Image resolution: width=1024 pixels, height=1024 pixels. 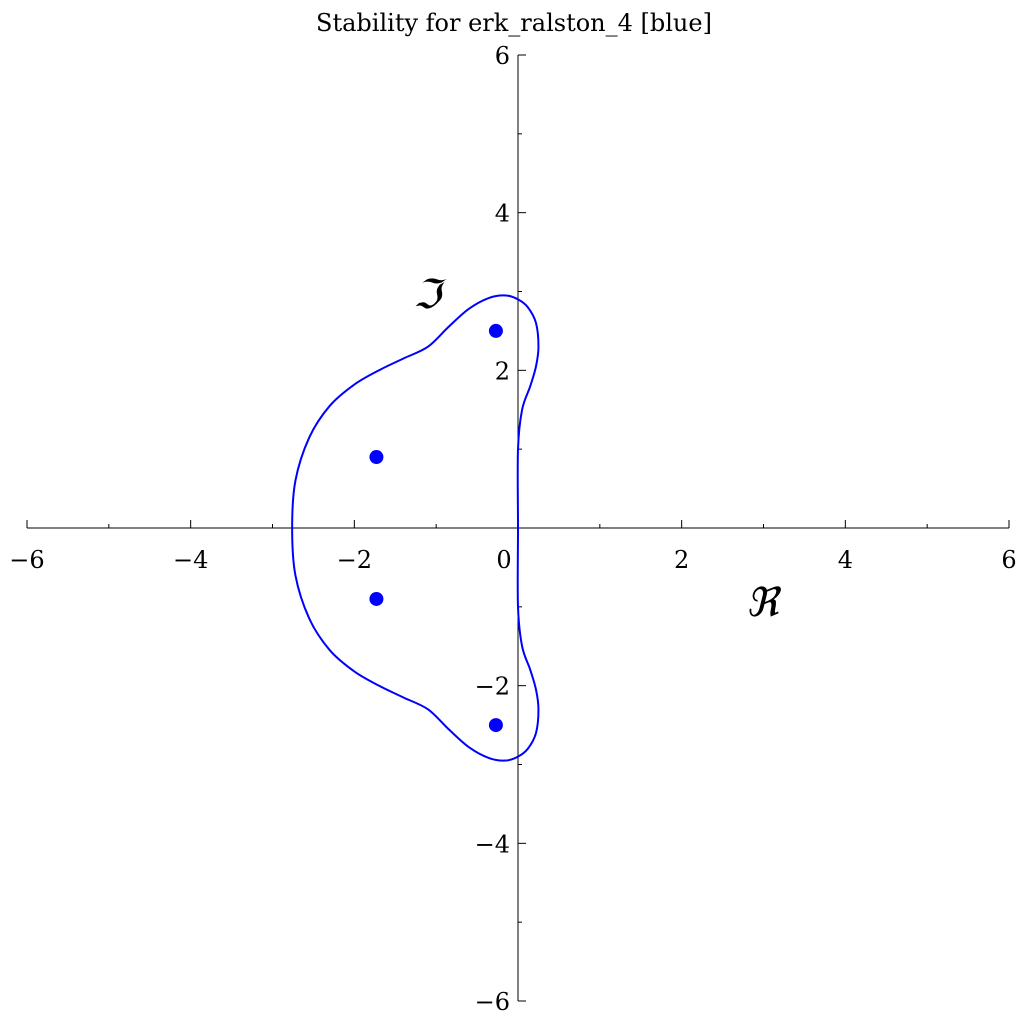 I want to click on x-tick-label: −4, so click(x=190, y=560).